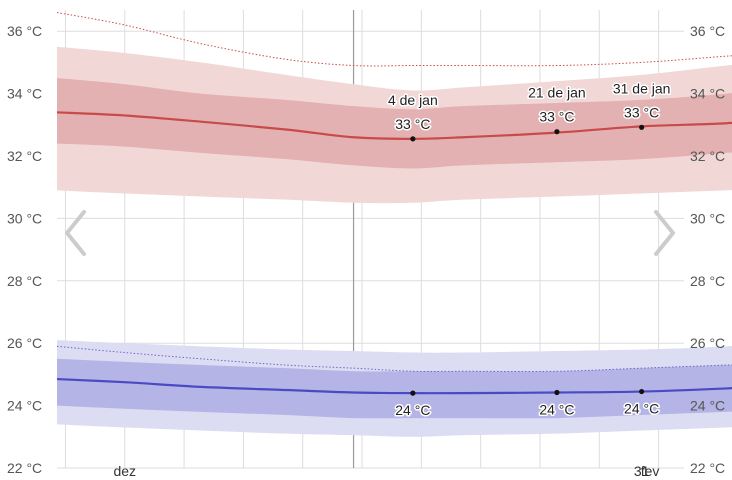  I want to click on record-low-line, so click(394, 359).